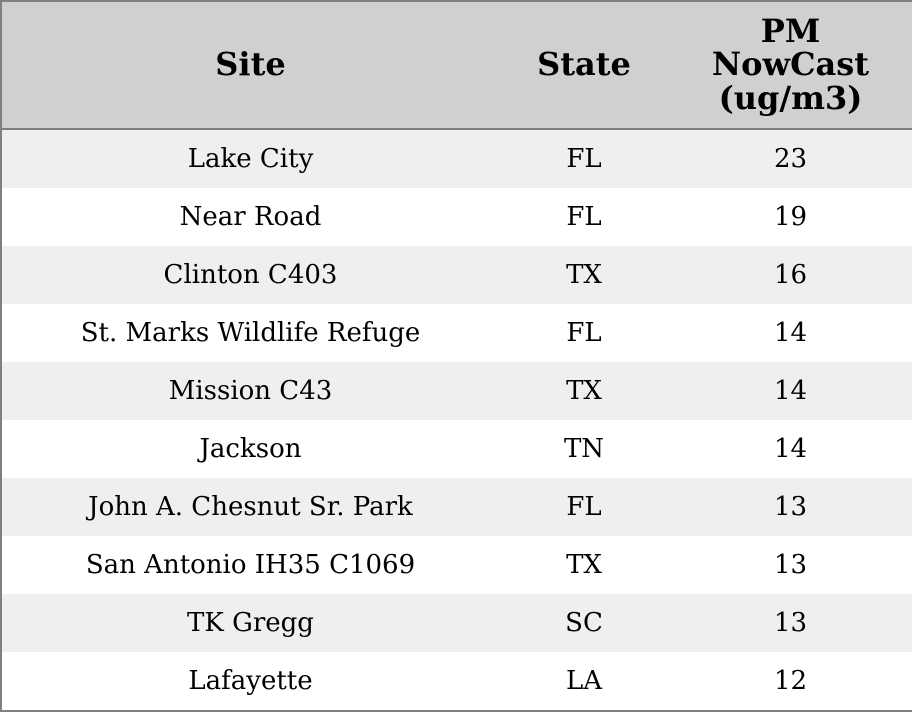 The image size is (912, 712). What do you see at coordinates (250, 333) in the screenshot?
I see `table-cell: St. Marks Wildlife Refuge` at bounding box center [250, 333].